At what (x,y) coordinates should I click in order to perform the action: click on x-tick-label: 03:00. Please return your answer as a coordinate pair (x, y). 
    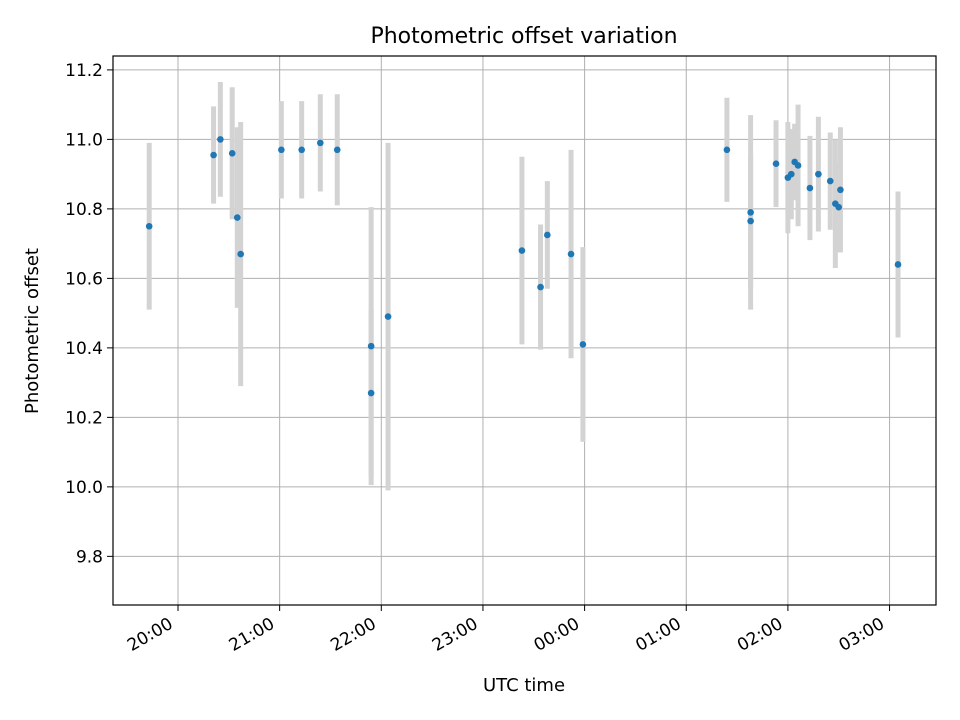
    Looking at the image, I should click on (862, 635).